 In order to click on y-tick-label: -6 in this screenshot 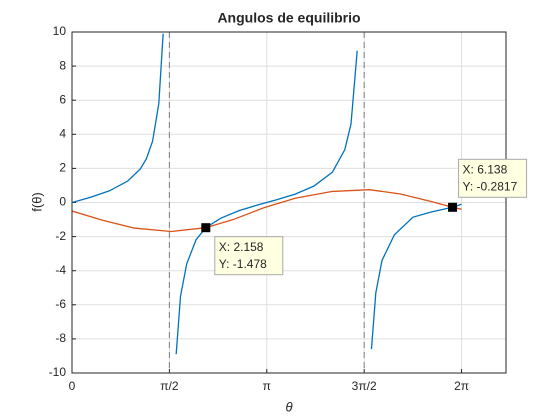, I will do `click(60, 304)`.